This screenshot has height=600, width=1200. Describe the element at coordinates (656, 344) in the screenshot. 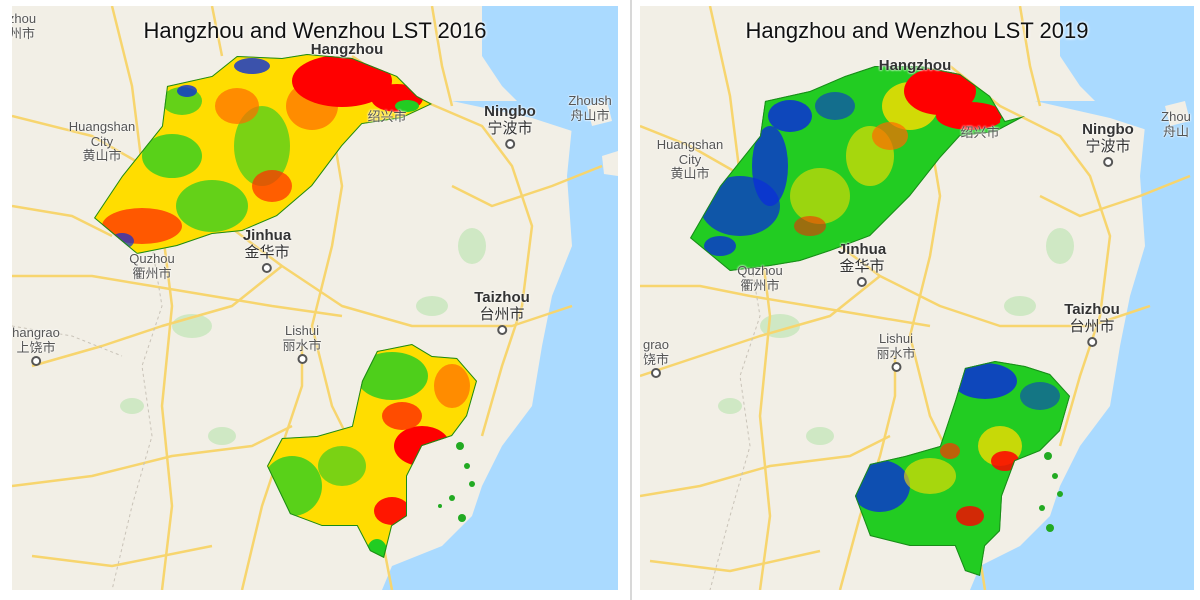

I see `city-name-en: grao` at that location.